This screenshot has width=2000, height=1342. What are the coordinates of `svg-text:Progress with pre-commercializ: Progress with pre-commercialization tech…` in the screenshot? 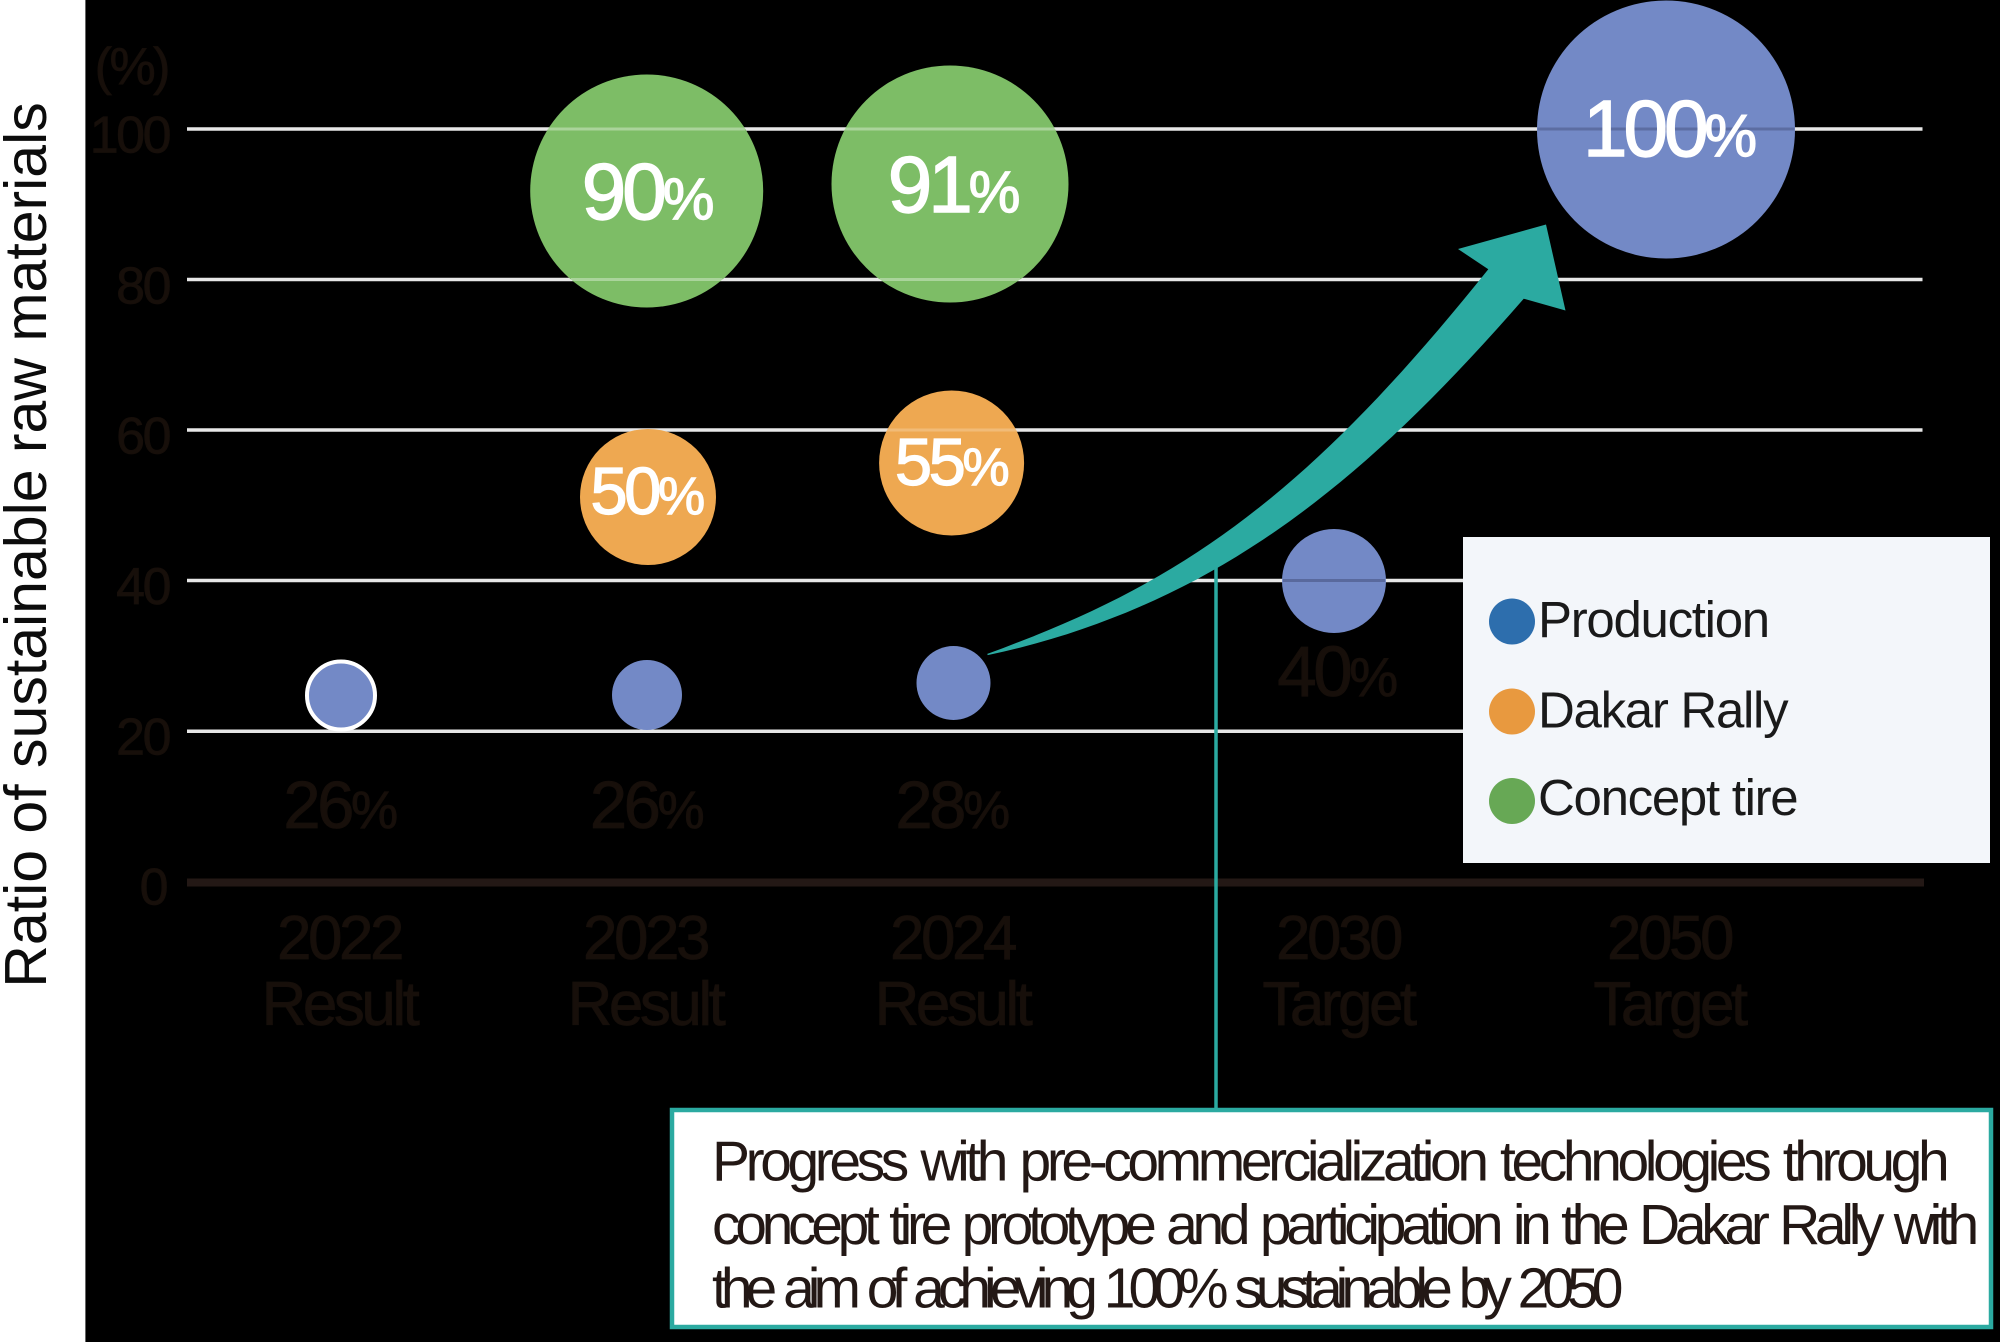 It's located at (1329, 1162).